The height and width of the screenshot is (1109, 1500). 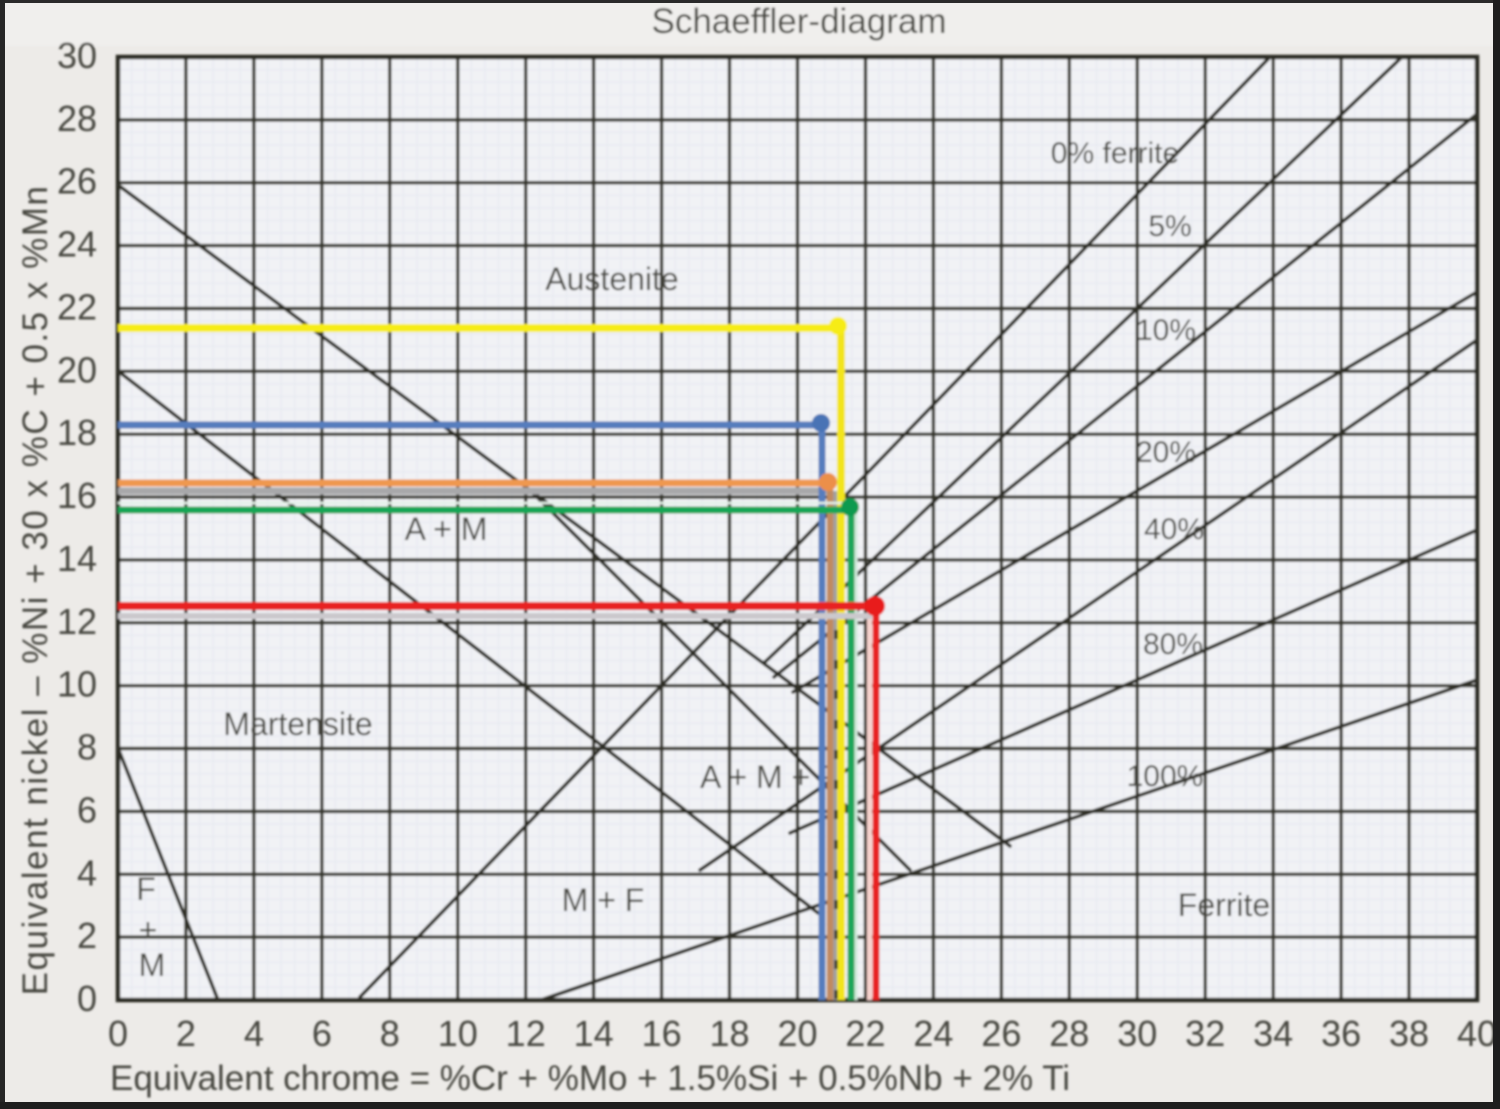 I want to click on svg-text: M, so click(x=152, y=965).